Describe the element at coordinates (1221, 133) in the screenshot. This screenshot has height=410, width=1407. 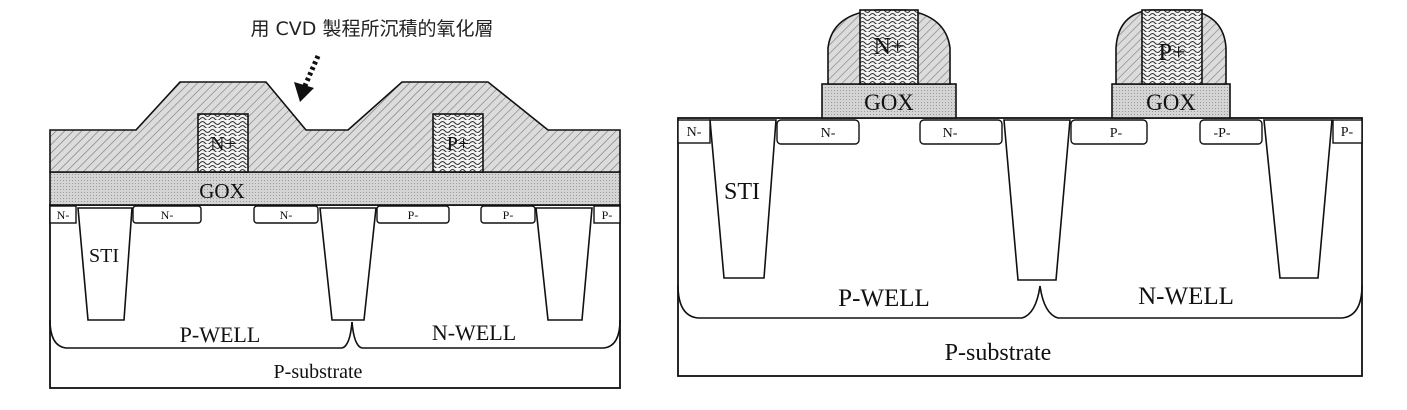
I see `ldd-label: -P-` at that location.